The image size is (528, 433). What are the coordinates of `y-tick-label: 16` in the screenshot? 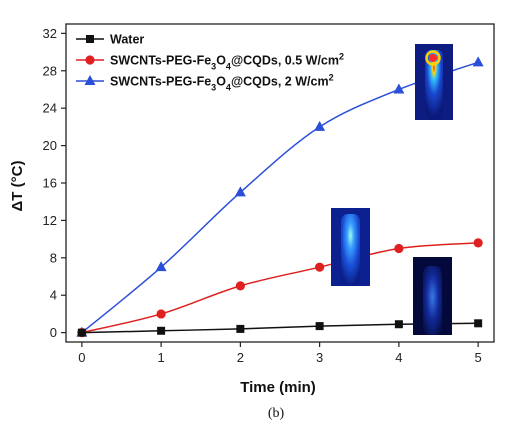 It's located at (50, 183).